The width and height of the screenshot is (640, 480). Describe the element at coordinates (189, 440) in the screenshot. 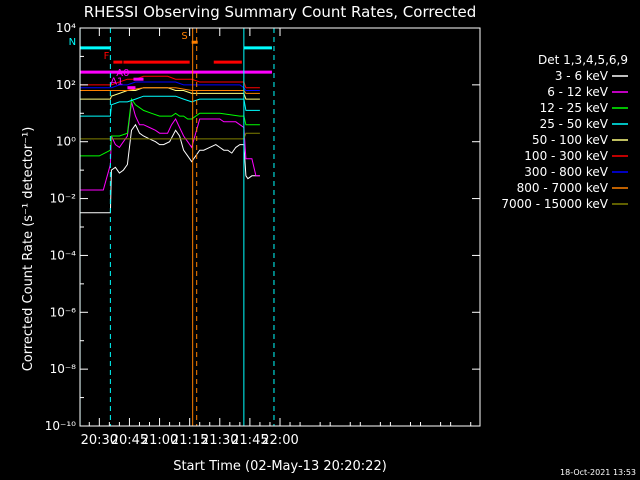

I see `x-tick-label: 21:15` at that location.